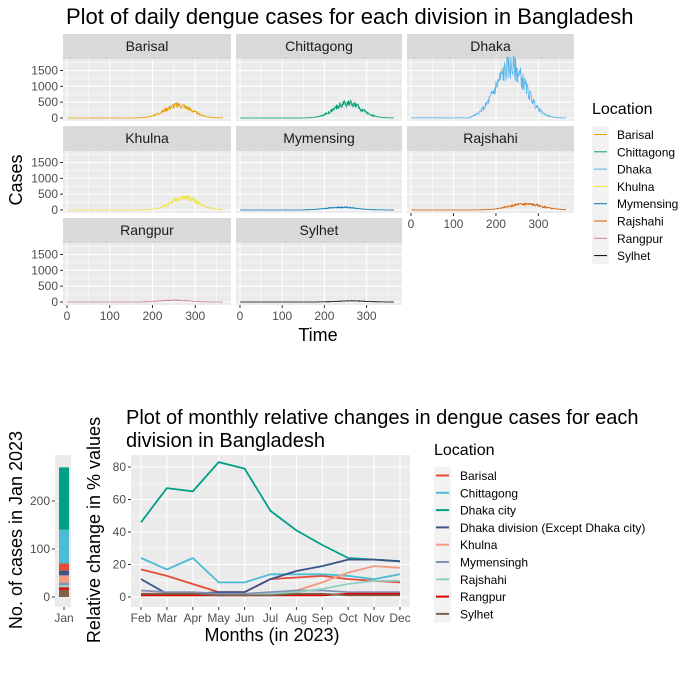  I want to click on legend-label: Rangpur, so click(483, 597).